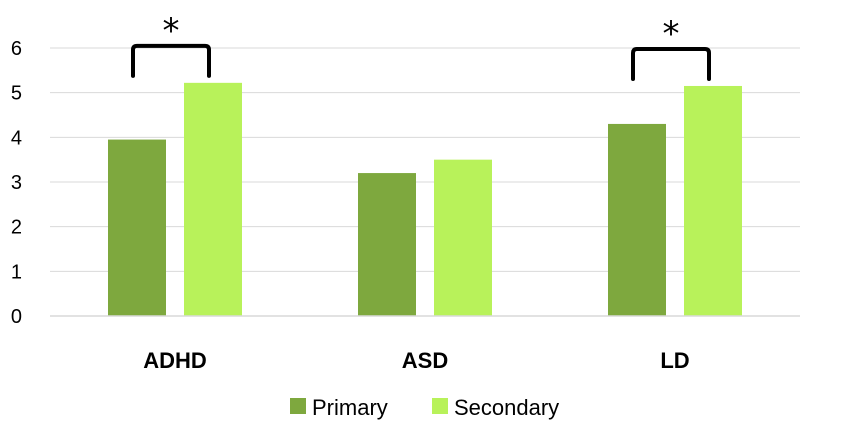 This screenshot has height=432, width=843. Describe the element at coordinates (425, 360) in the screenshot. I see `category-label: ASD` at that location.